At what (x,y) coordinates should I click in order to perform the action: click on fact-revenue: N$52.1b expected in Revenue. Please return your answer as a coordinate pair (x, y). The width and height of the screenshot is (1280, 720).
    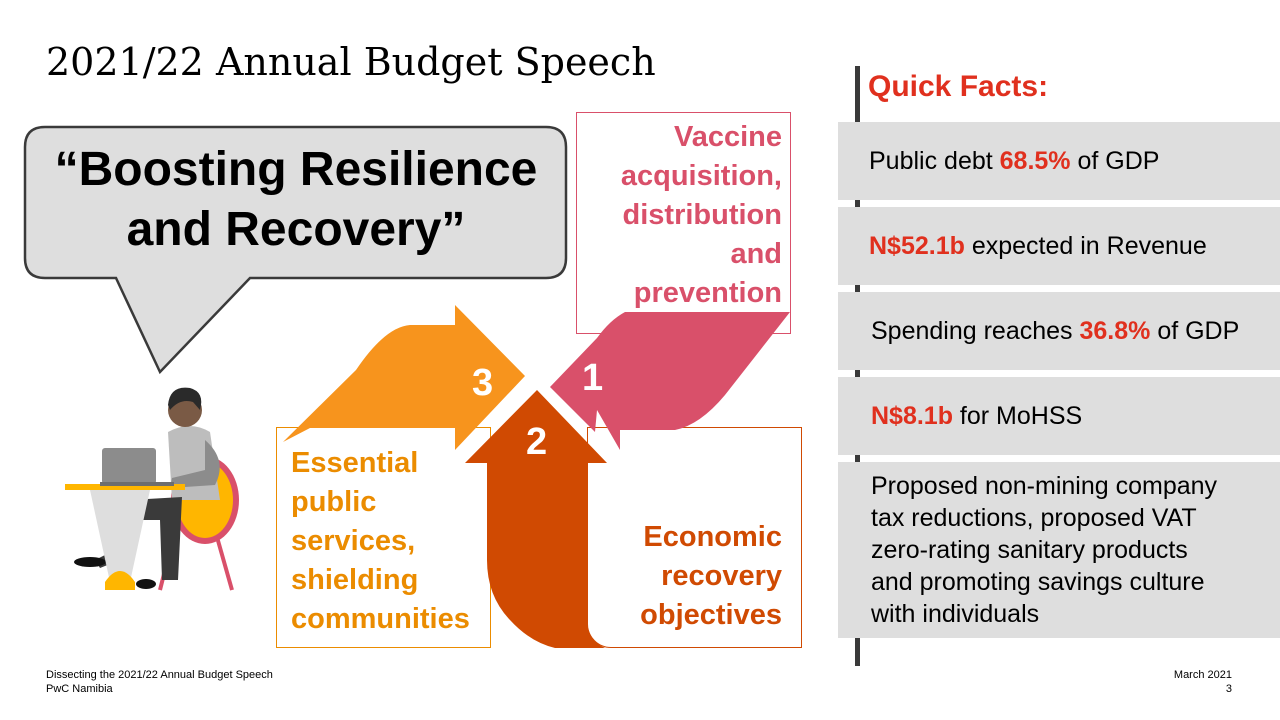
    Looking at the image, I should click on (1059, 246).